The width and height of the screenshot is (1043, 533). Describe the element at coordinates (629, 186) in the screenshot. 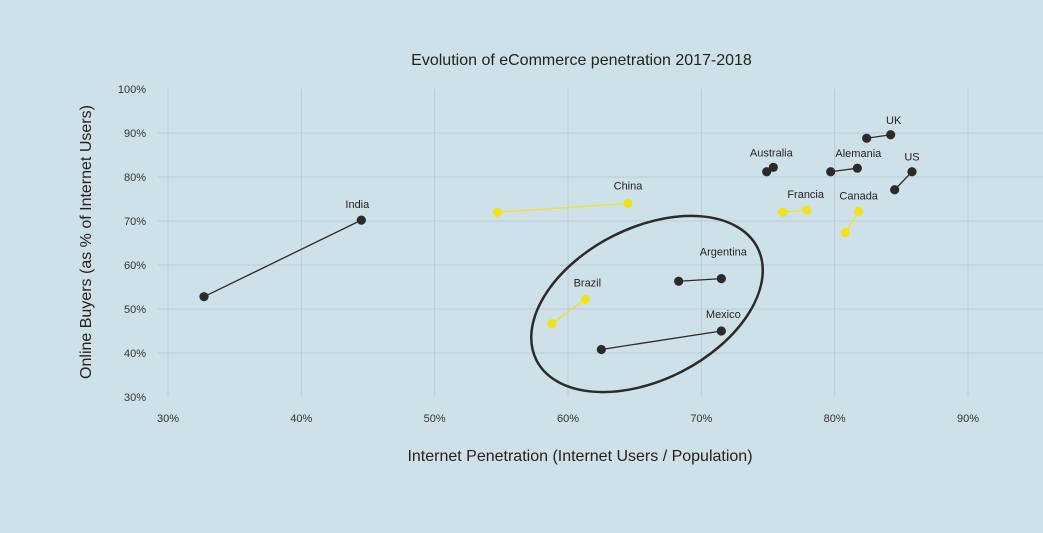

I see `series-label: China` at that location.